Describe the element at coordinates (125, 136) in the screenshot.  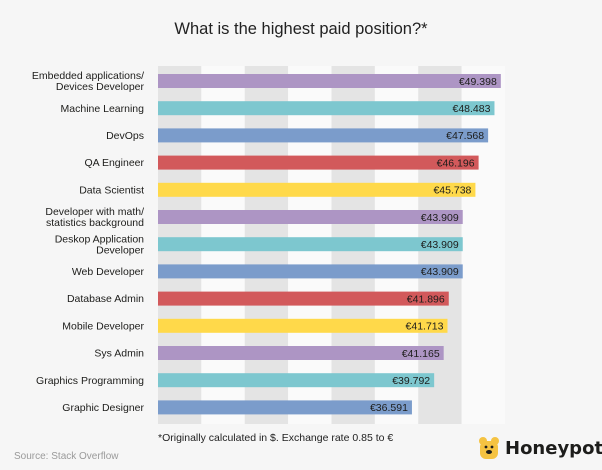
I see `category-label: DevOps` at that location.